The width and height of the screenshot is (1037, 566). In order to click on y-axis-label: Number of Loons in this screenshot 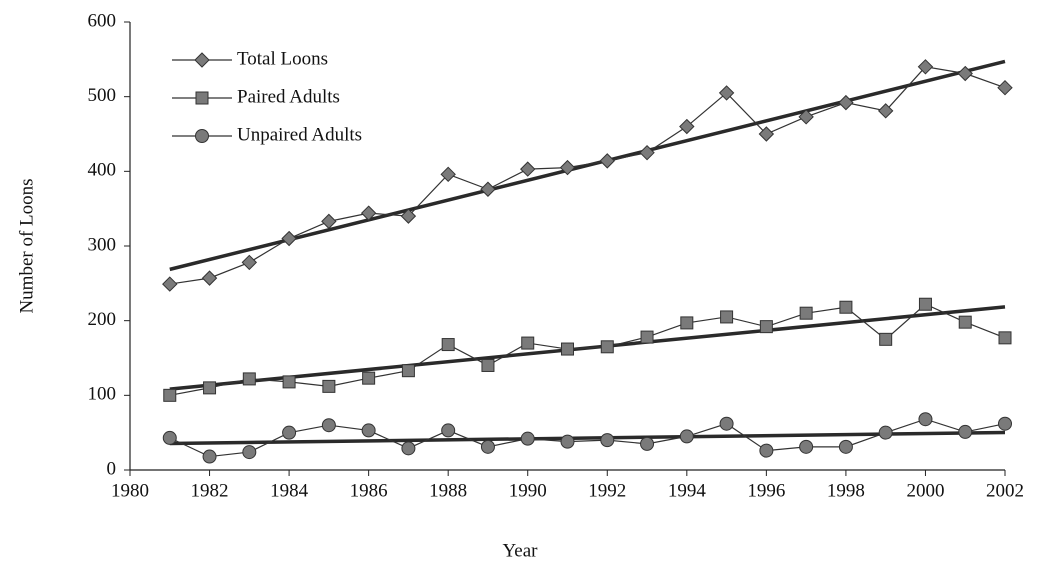, I will do `click(26, 245)`.